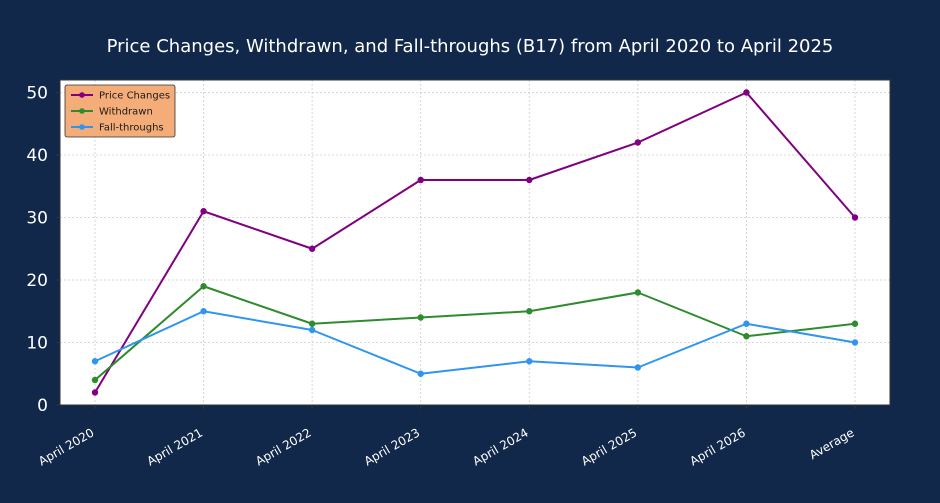 The image size is (940, 503). Describe the element at coordinates (37, 281) in the screenshot. I see `y-tick-label: 20` at that location.